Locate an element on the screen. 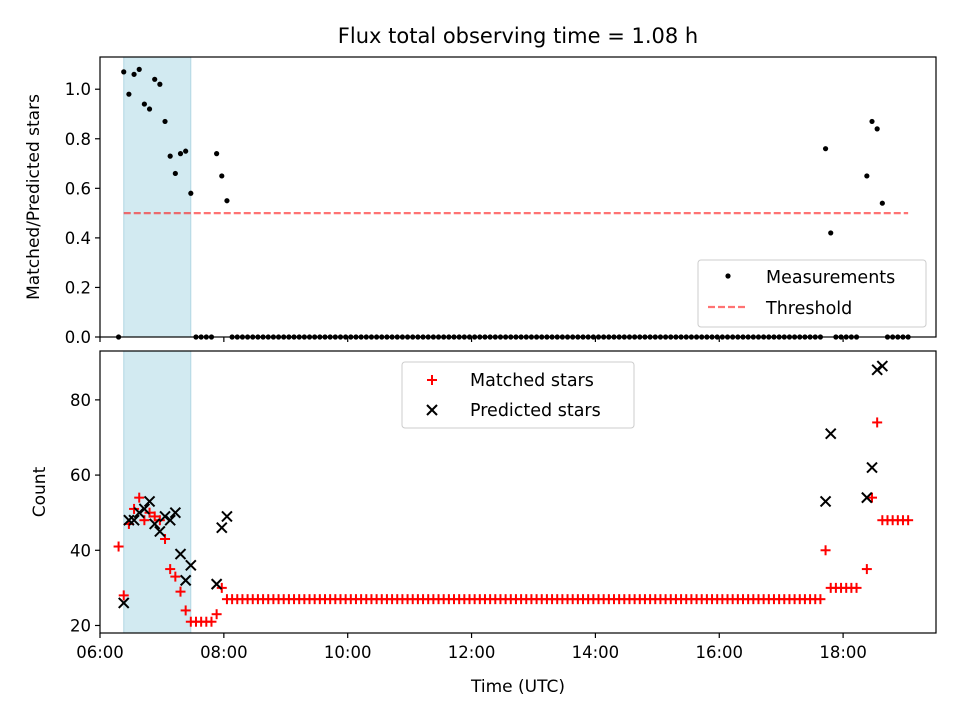  legend-predicted-marker is located at coordinates (432, 410).